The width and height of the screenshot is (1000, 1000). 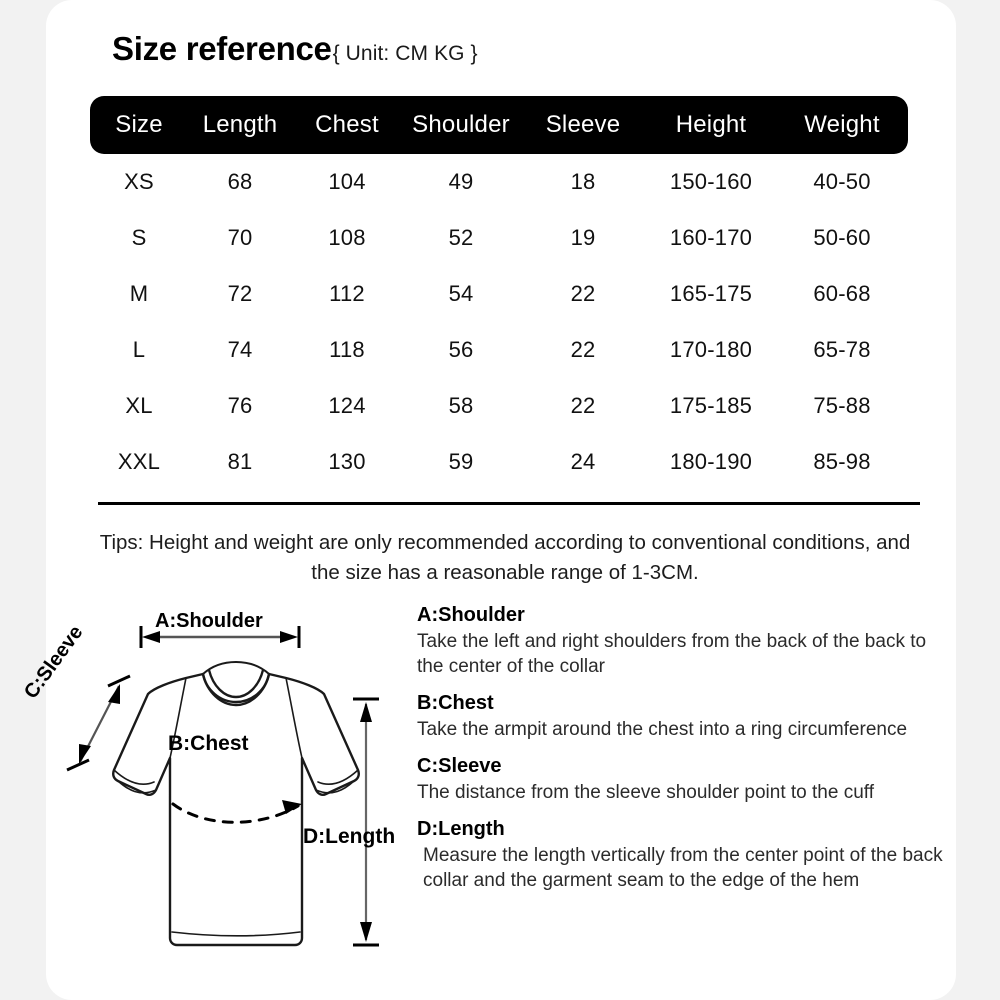 I want to click on cell-weight: 40-50, so click(x=842, y=181).